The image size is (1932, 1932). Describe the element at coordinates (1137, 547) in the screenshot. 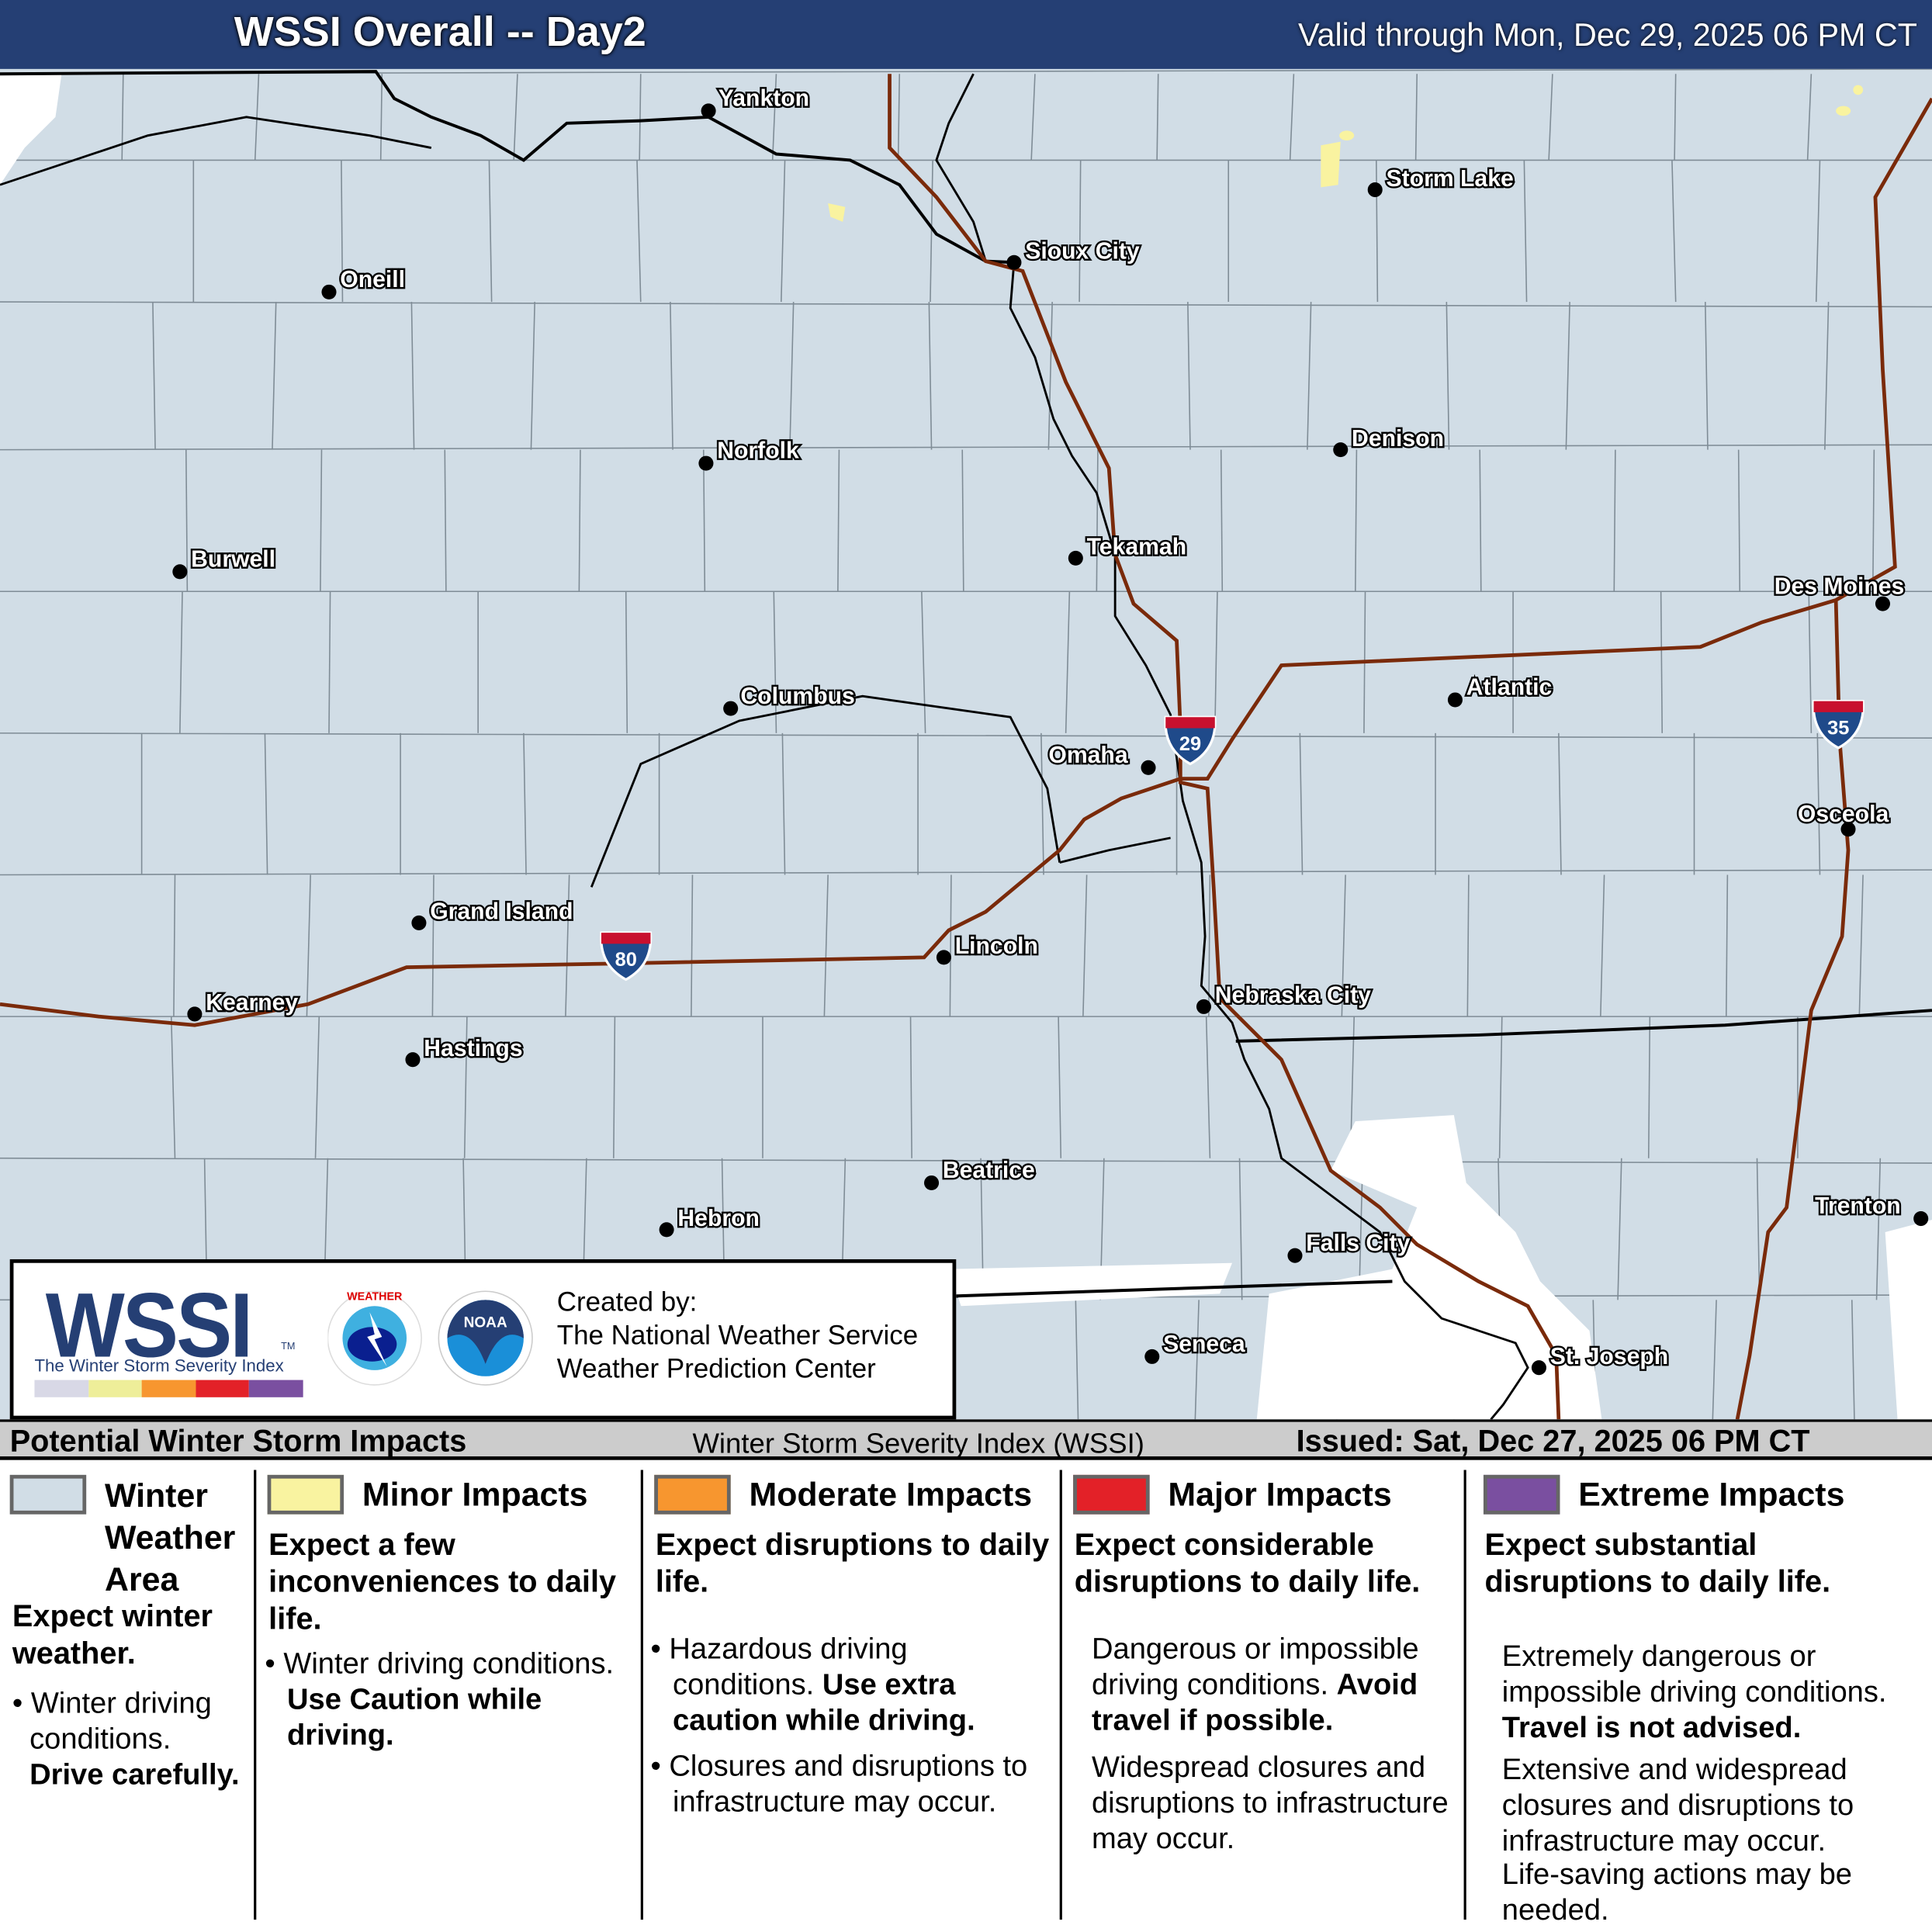

I see `city-label: Tekamah` at that location.